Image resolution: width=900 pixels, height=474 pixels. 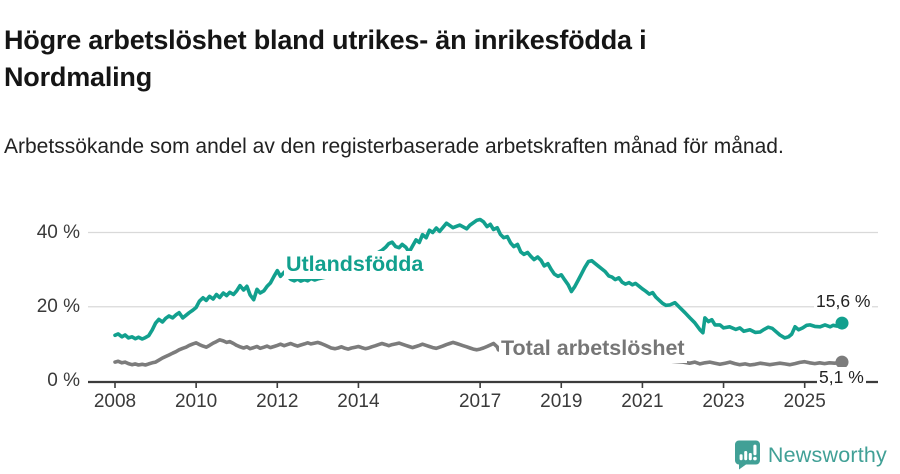 I want to click on x-axis-label: 2014, so click(x=358, y=401).